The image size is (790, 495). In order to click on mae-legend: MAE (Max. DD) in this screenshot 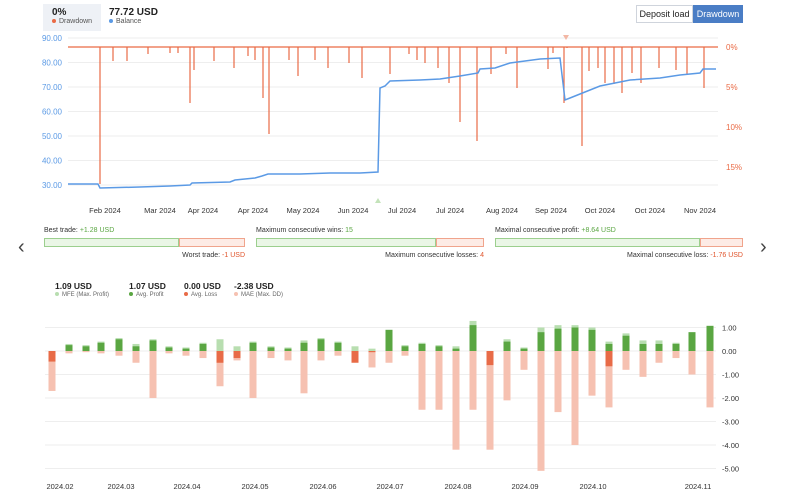, I will do `click(258, 295)`.